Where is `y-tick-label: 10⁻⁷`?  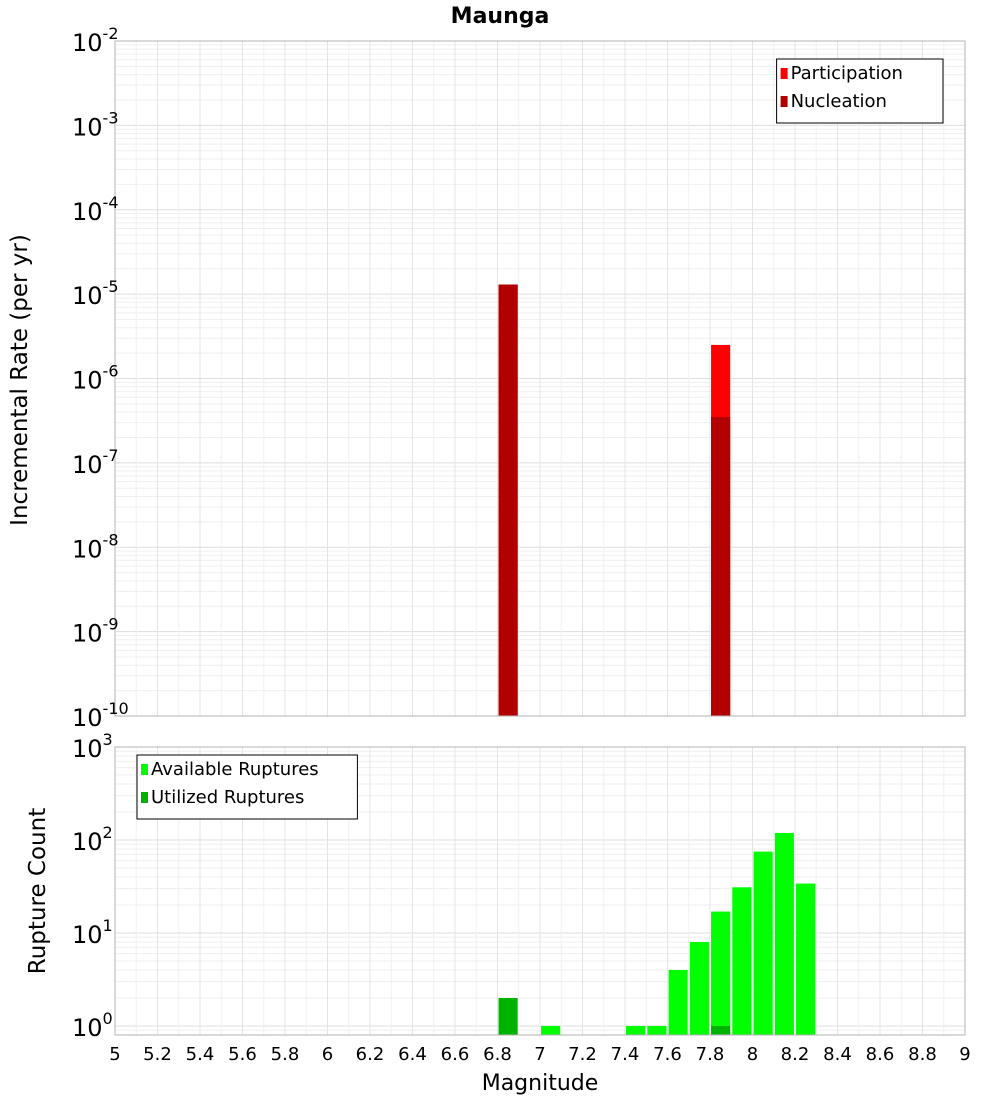 y-tick-label: 10⁻⁷ is located at coordinates (95, 462).